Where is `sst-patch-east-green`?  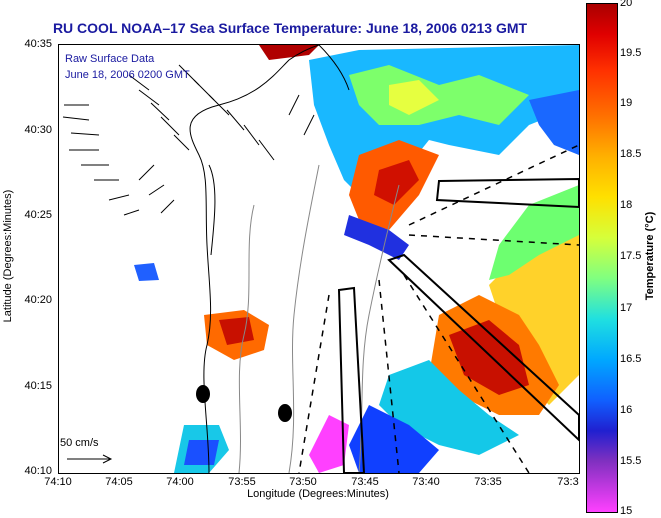 sst-patch-east-green is located at coordinates (534, 232).